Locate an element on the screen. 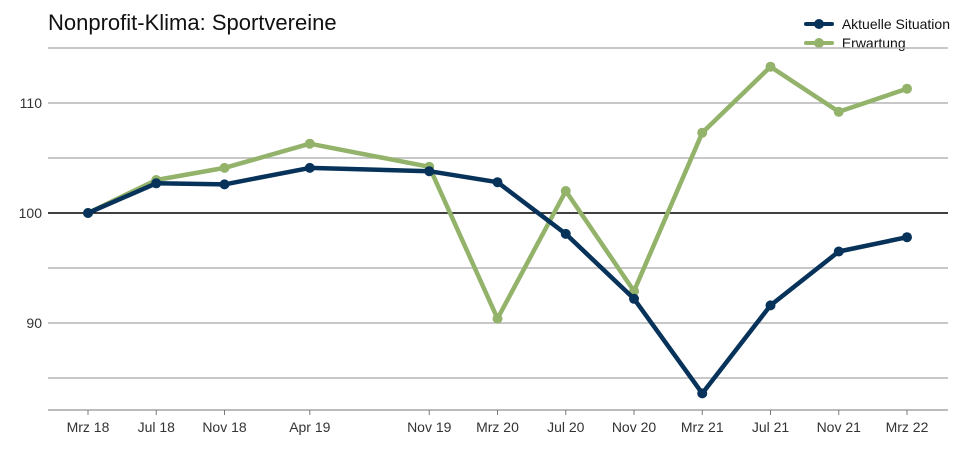 The height and width of the screenshot is (451, 960). x-tick-label: Nov 19 is located at coordinates (429, 427).